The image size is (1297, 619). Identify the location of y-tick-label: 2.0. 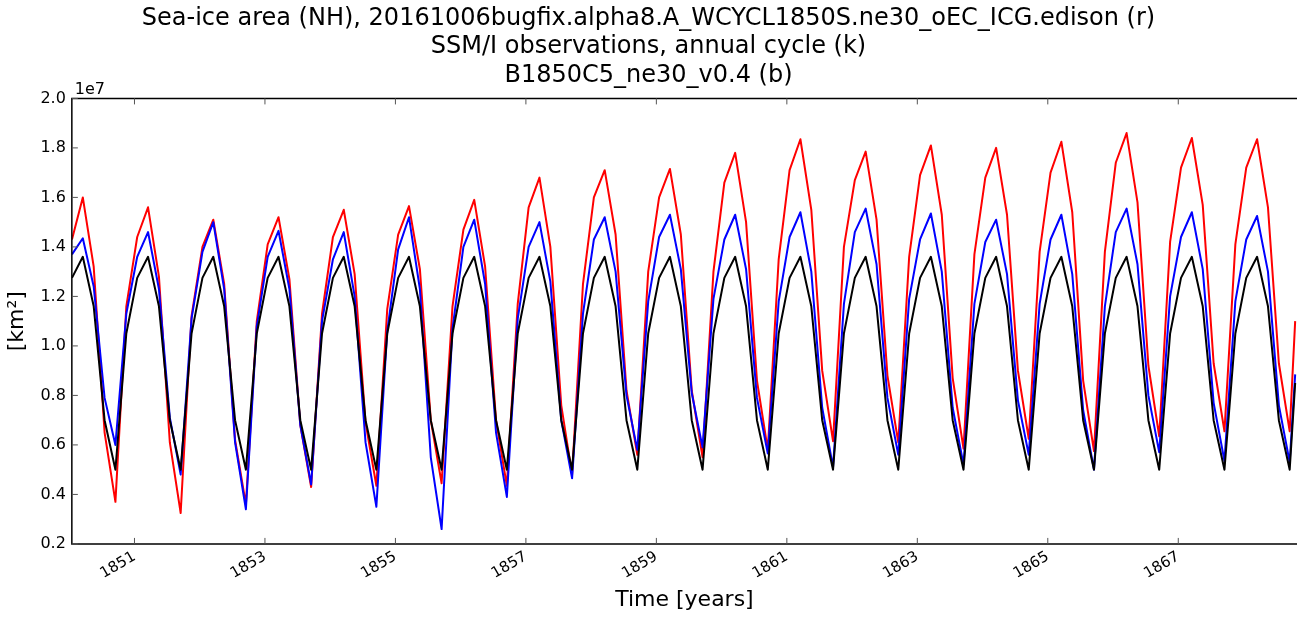
(53, 97).